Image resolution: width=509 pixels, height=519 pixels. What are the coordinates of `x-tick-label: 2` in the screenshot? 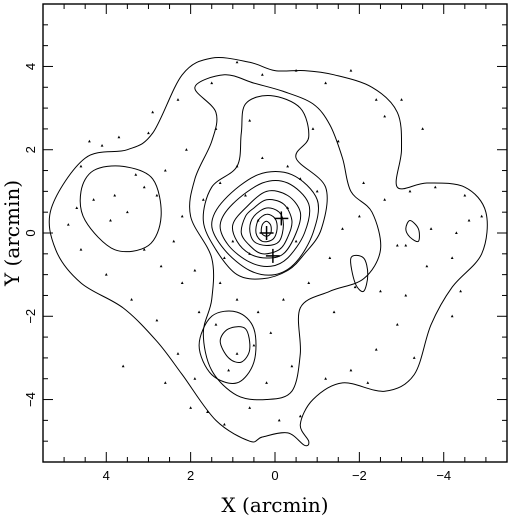 It's located at (190, 475).